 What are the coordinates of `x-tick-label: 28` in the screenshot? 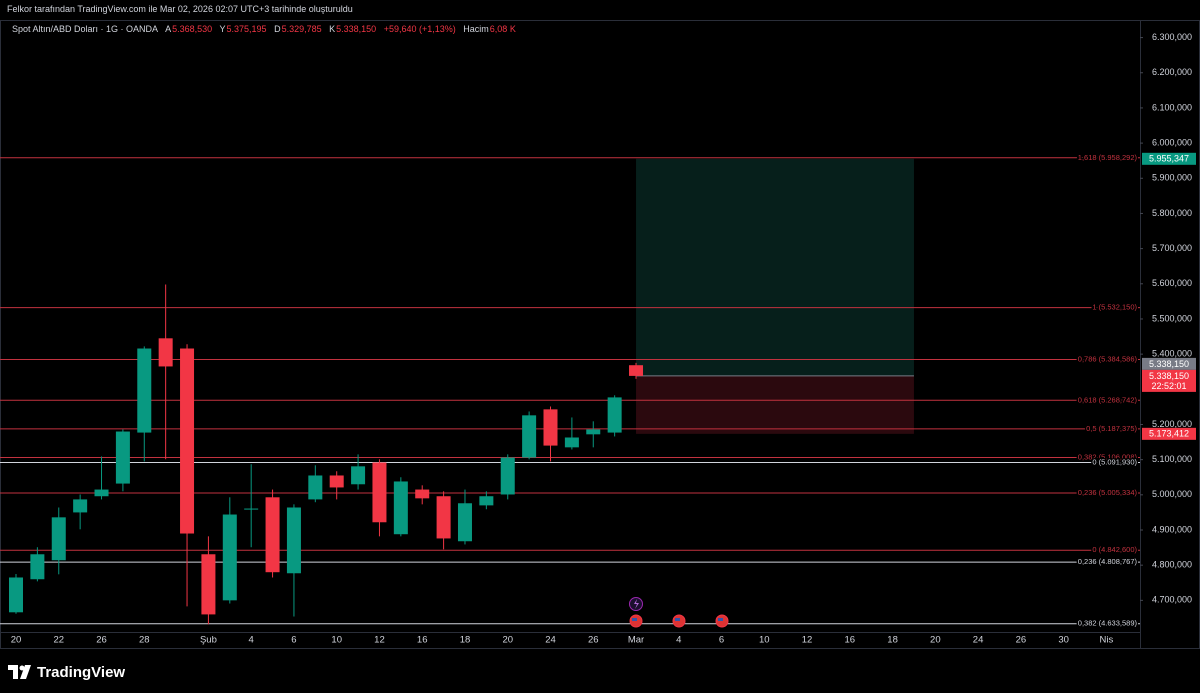 It's located at (144, 640).